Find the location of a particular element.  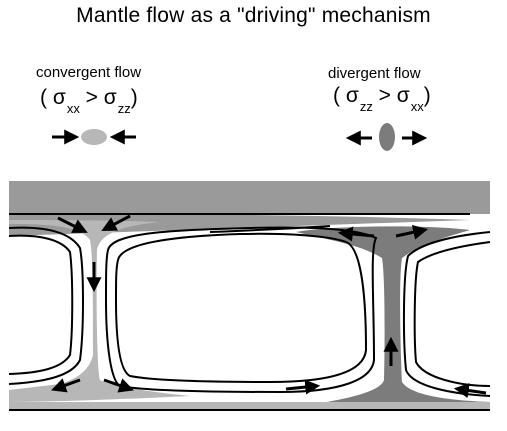

left-cell-outer is located at coordinates (46, 305).